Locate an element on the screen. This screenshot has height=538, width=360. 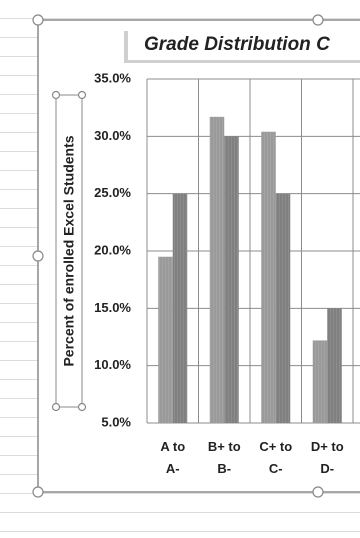
y-tick-label: 20.0% is located at coordinates (112, 249).